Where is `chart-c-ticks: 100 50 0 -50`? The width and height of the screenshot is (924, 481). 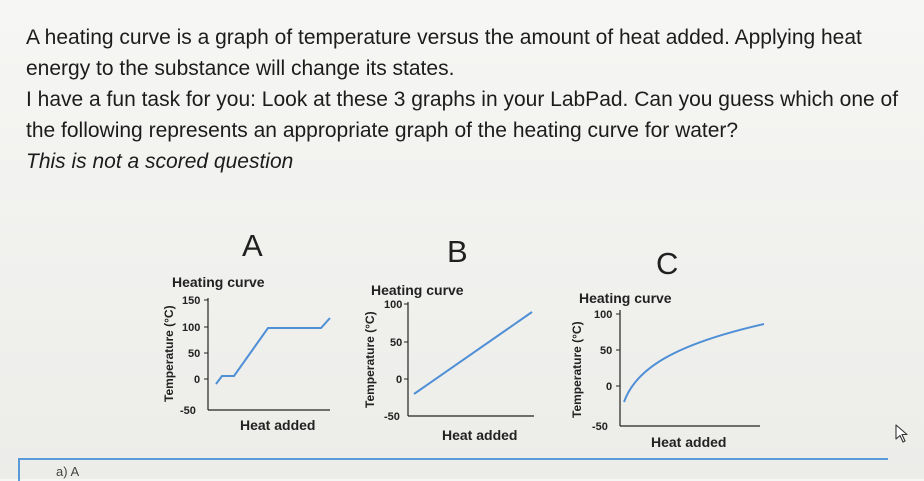
chart-c-ticks: 100 50 0 -50 is located at coordinates (606, 371).